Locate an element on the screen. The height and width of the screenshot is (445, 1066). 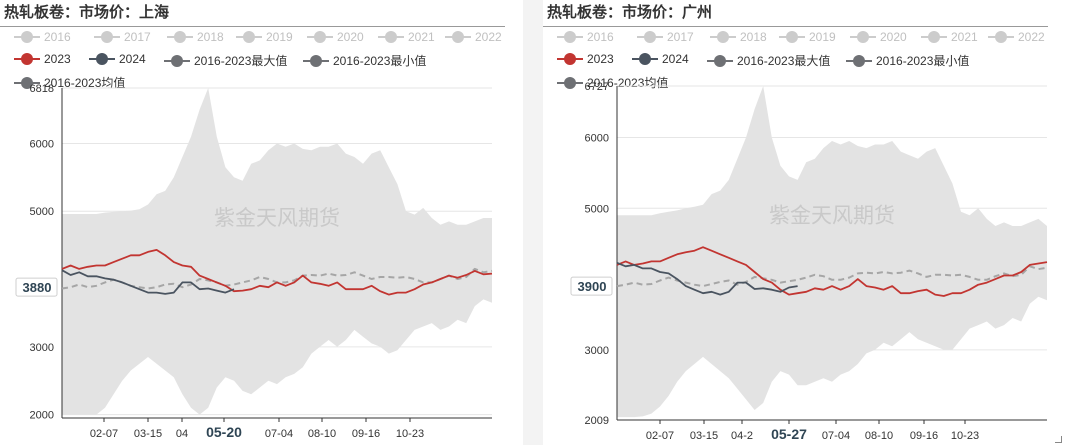
y-pointer-box is located at coordinates (36, 287).